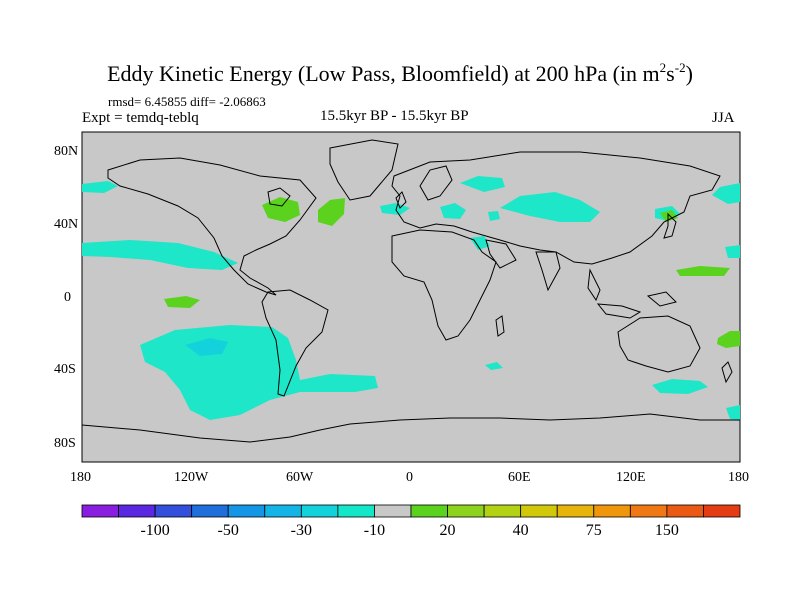 This screenshot has width=800, height=600. I want to click on y-tick-0: 0, so click(67, 297).